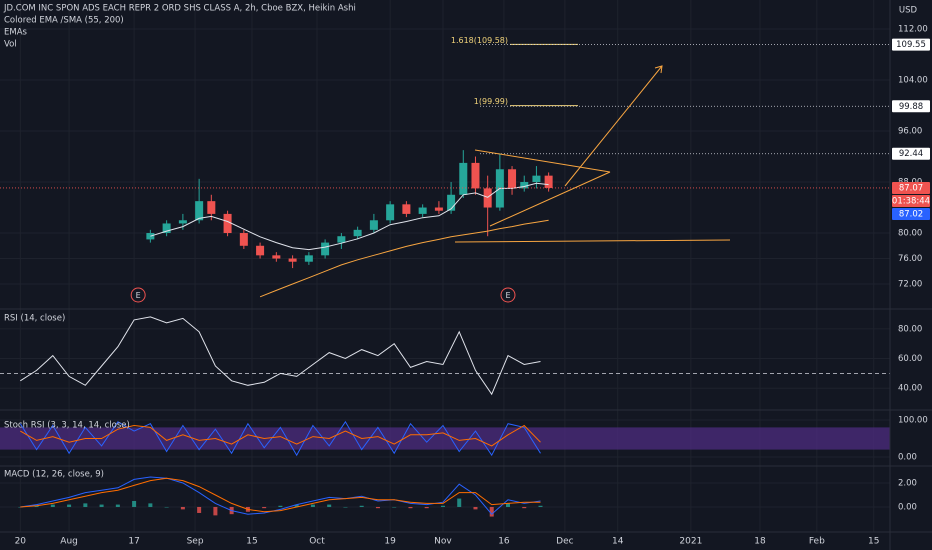 Image resolution: width=932 pixels, height=550 pixels. I want to click on y-tick-label: 76.00, so click(910, 259).